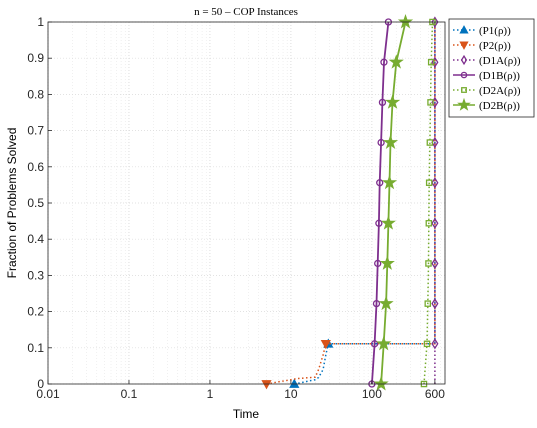  I want to click on legend-label: (P1(ρ)), so click(495, 31).